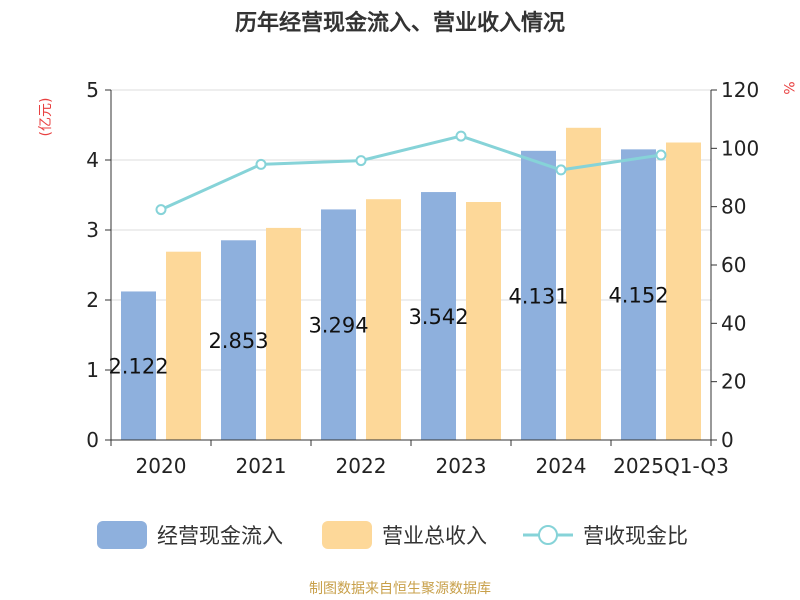 The image size is (800, 600). I want to click on right-tick-label: 60, so click(733, 265).